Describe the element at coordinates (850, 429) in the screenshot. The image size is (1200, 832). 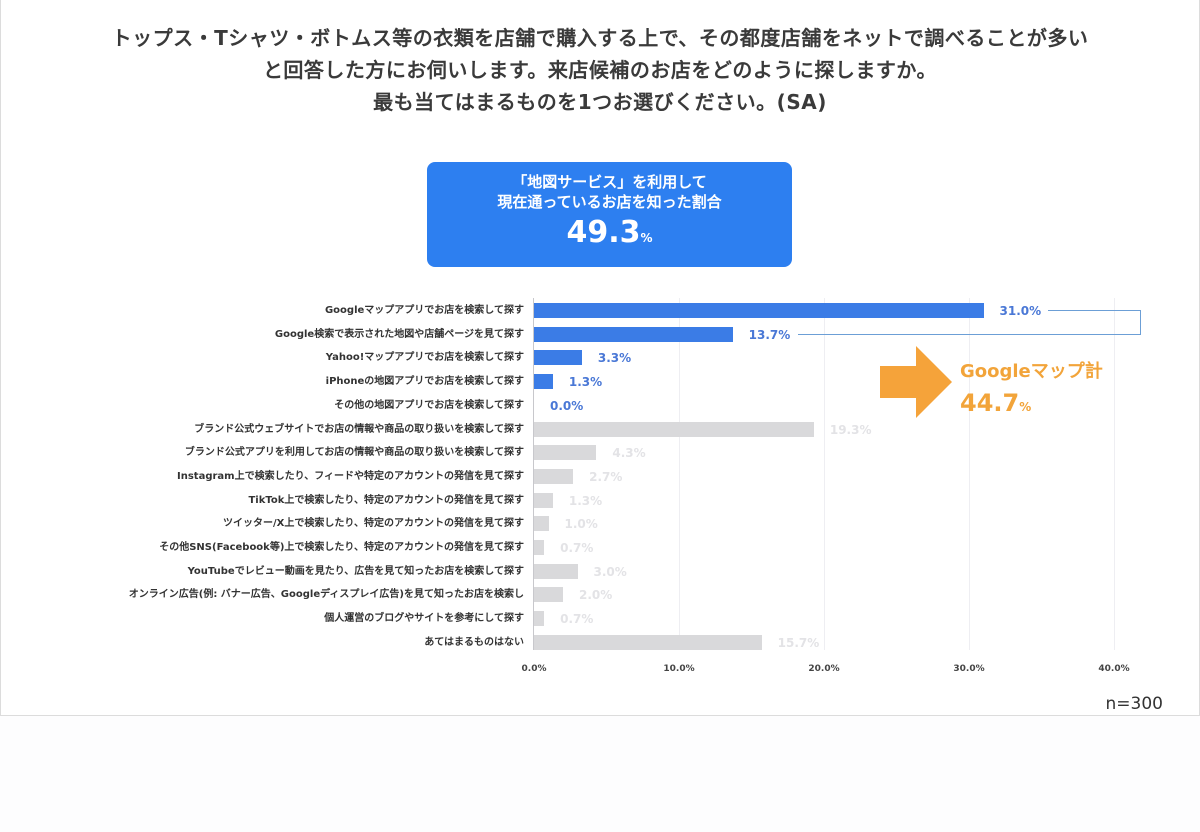
I see `value-label: 19.3%` at that location.